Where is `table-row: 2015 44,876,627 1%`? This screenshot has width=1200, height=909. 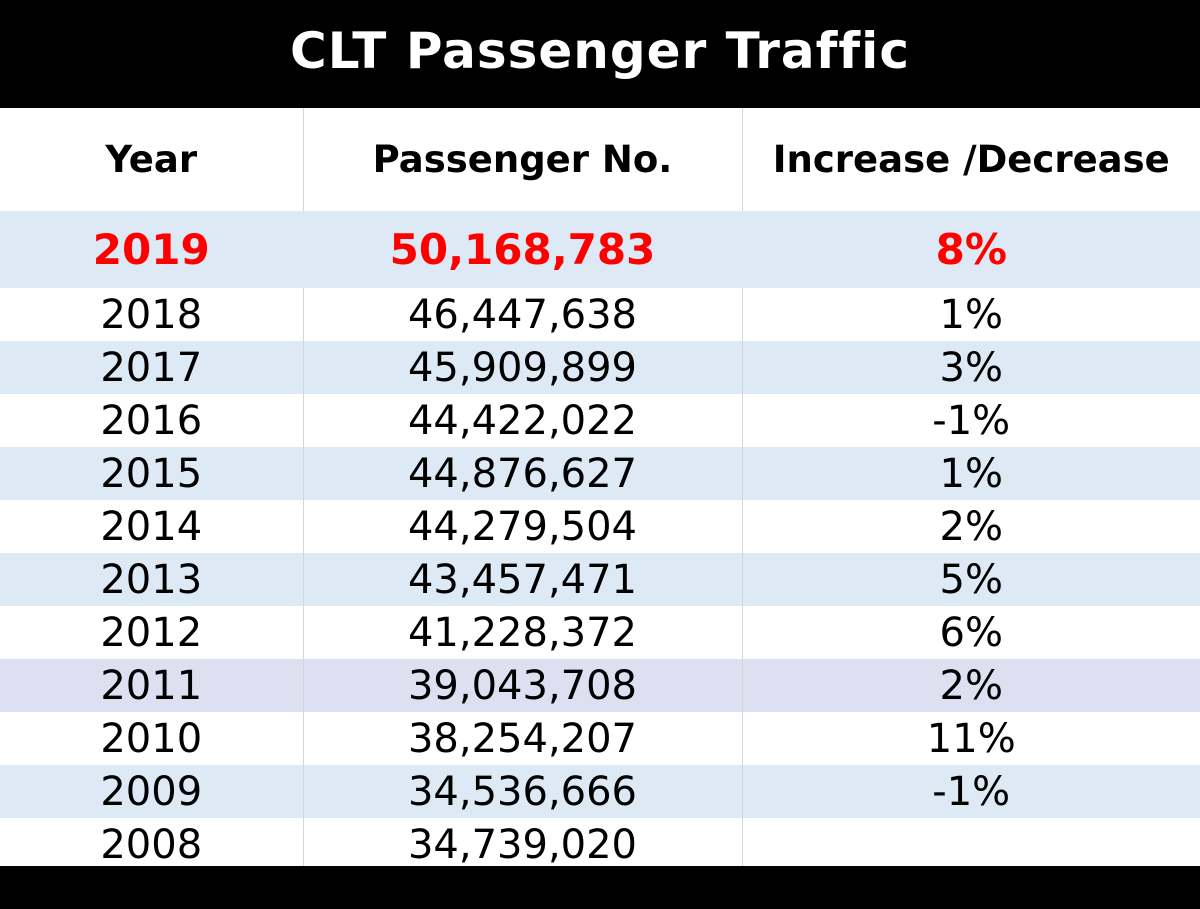 table-row: 2015 44,876,627 1% is located at coordinates (600, 473).